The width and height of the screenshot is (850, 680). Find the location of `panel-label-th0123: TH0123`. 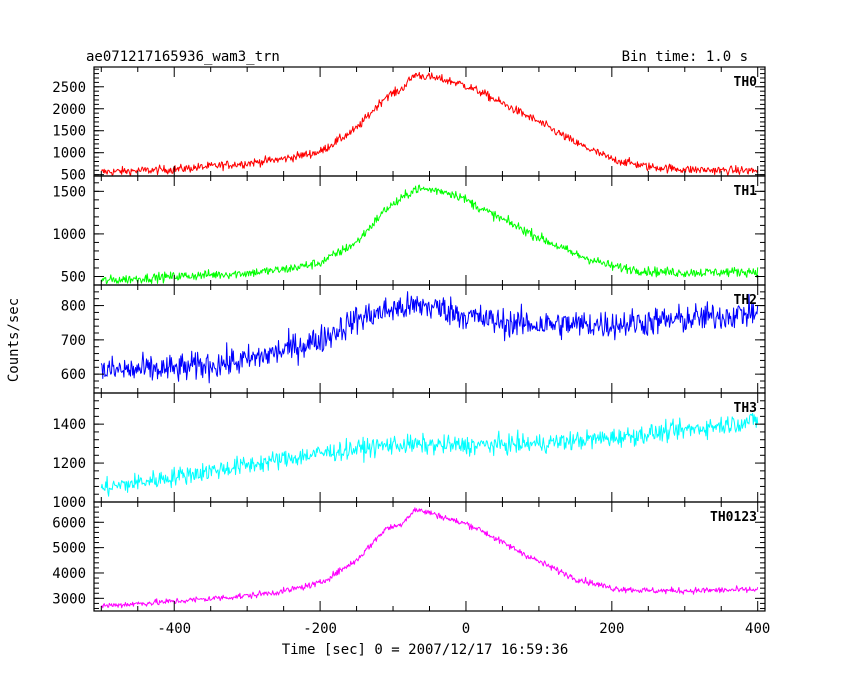

panel-label-th0123: TH0123 is located at coordinates (733, 517).